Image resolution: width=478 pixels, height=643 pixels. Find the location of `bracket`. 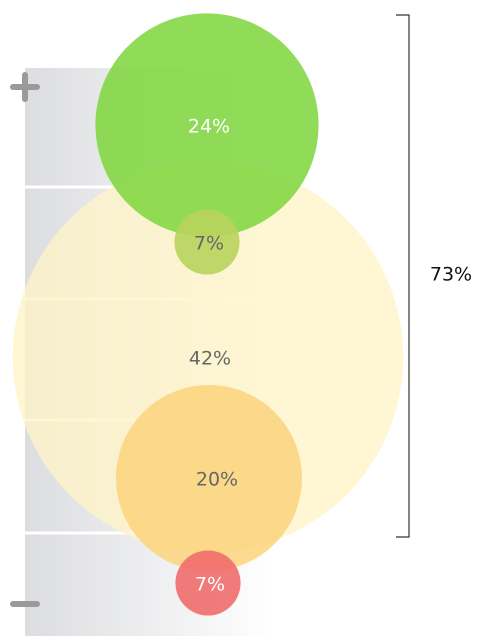

bracket is located at coordinates (403, 276).